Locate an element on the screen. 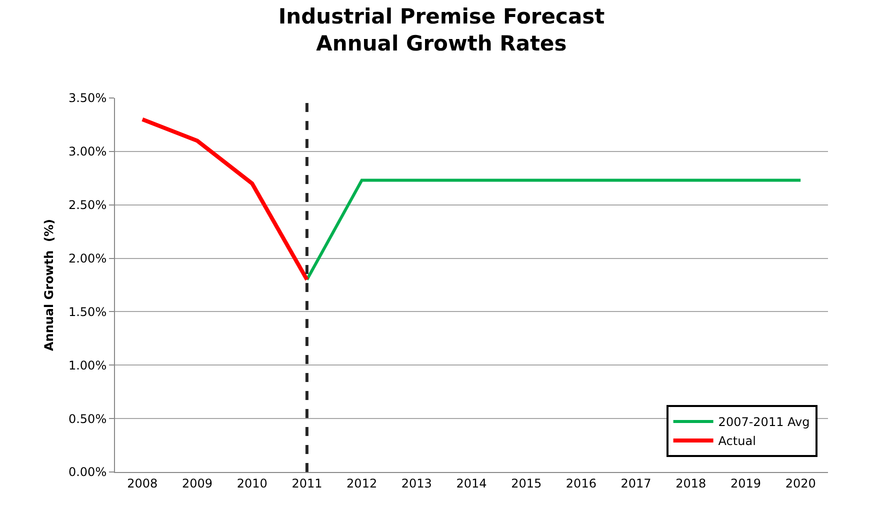 The image size is (883, 517). y-tick-label: 2.00% is located at coordinates (87, 258).